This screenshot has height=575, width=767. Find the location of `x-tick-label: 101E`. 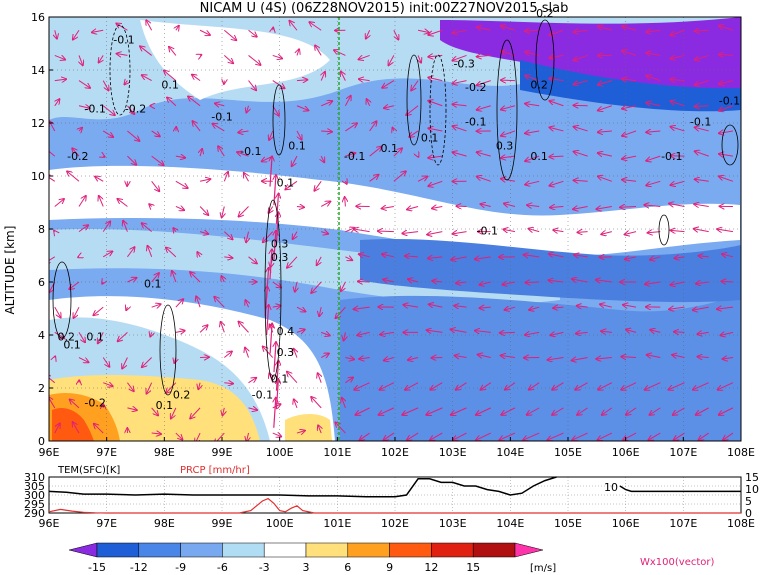

x-tick-label: 101E is located at coordinates (337, 452).